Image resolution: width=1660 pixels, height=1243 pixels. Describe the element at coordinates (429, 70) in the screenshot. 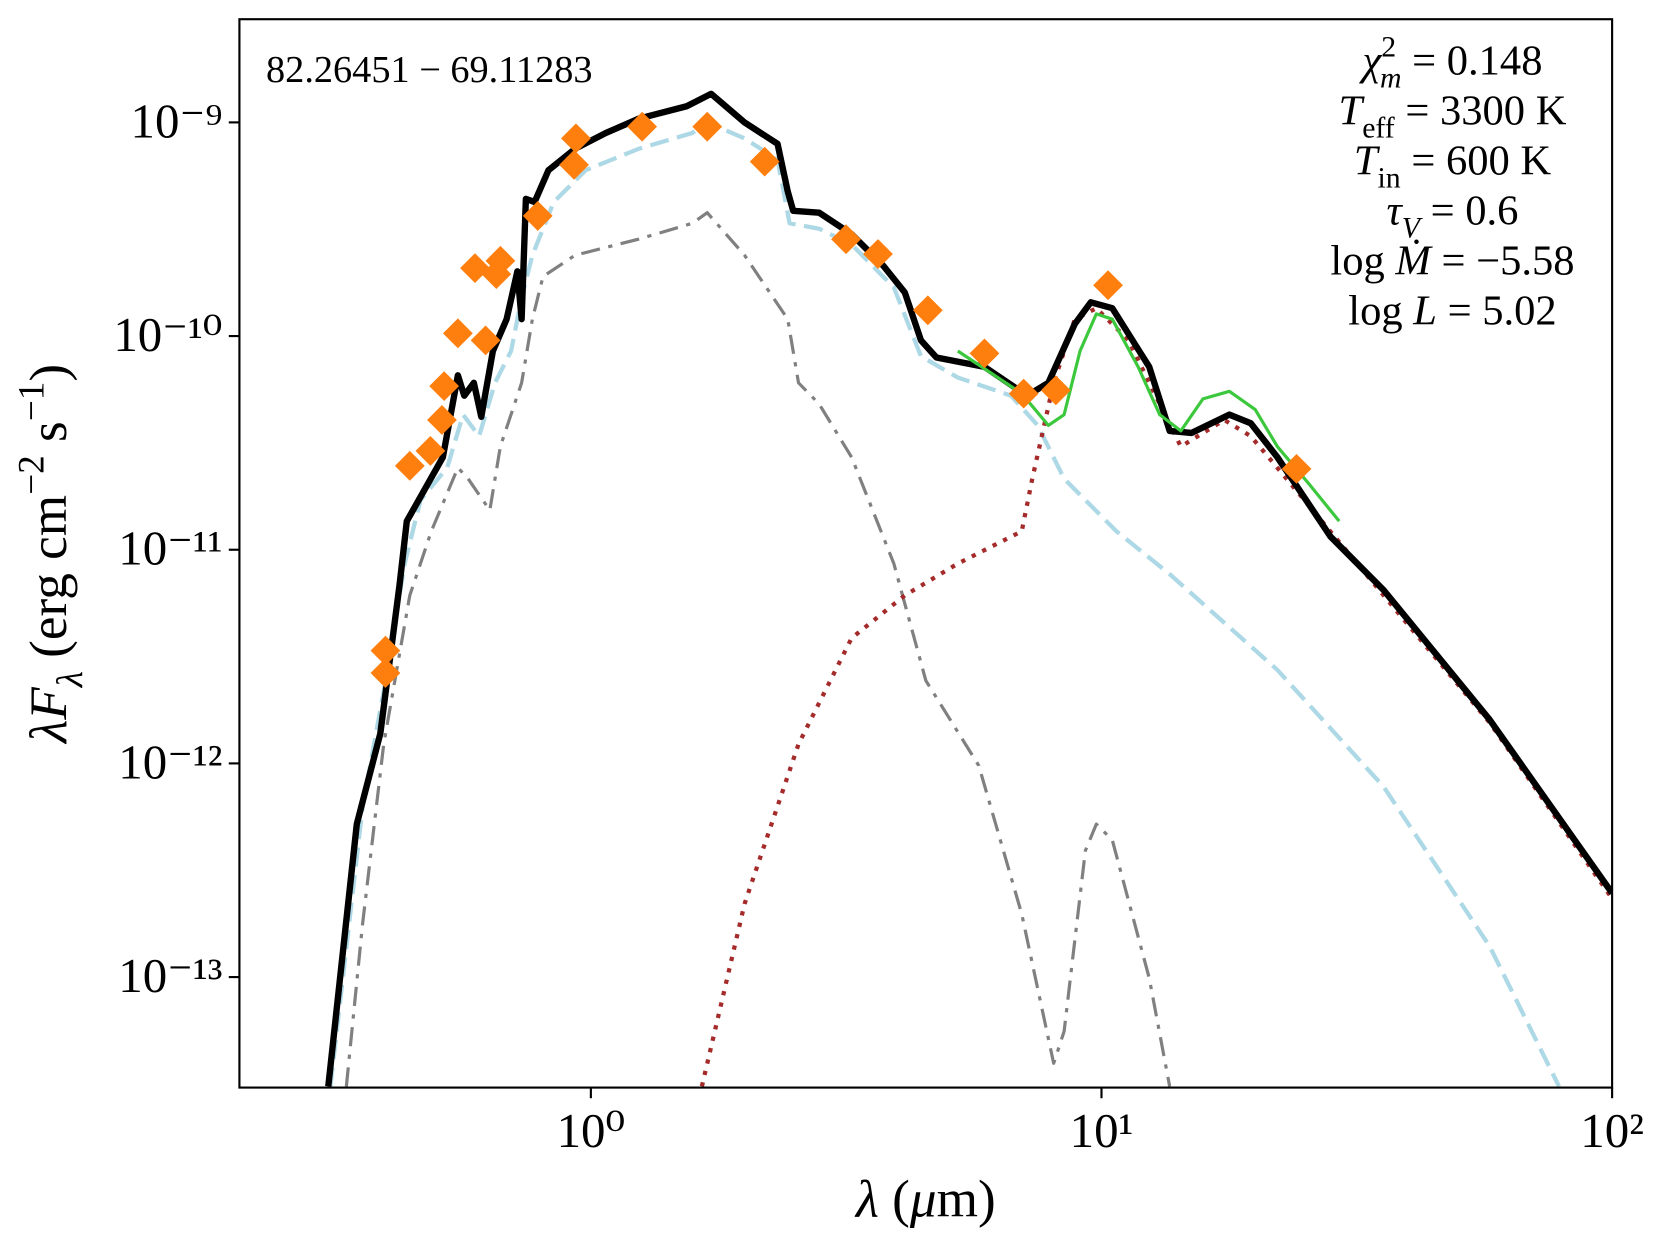

I see `annotation: 82.26451 − 69.11283` at that location.